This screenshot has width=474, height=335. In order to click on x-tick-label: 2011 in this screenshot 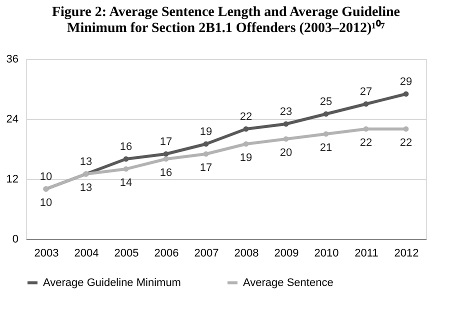, I will do `click(366, 254)`.